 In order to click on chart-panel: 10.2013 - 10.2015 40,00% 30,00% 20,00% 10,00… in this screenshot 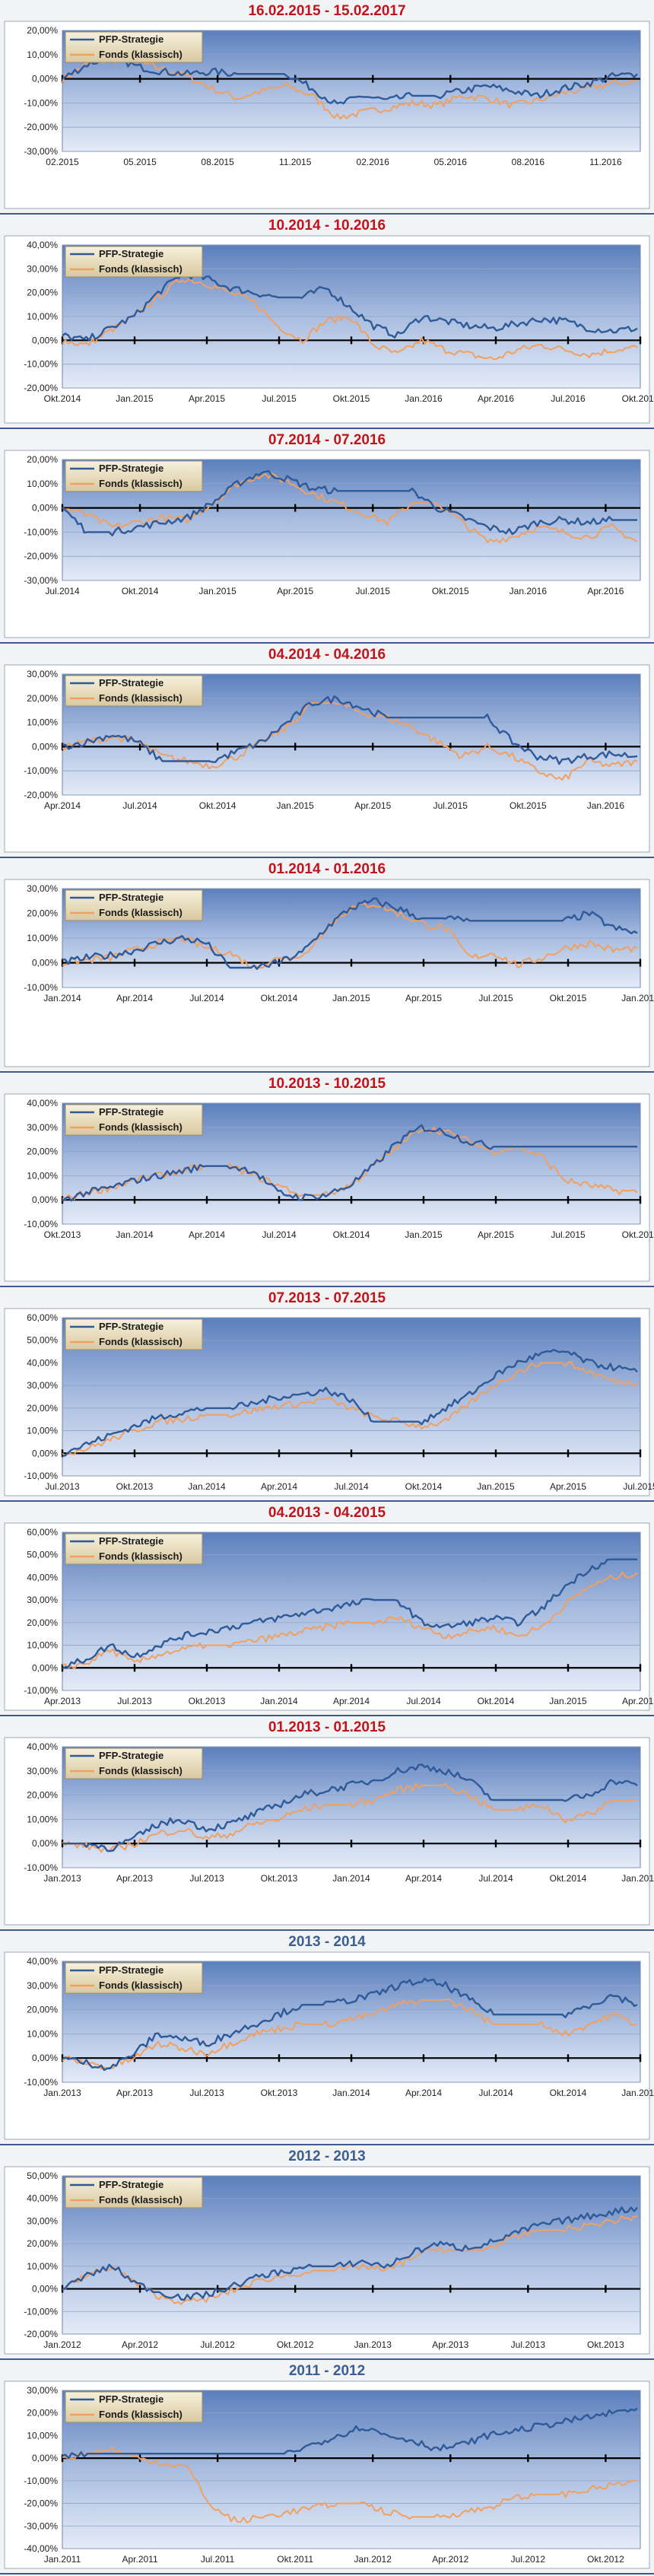, I will do `click(327, 1180)`.